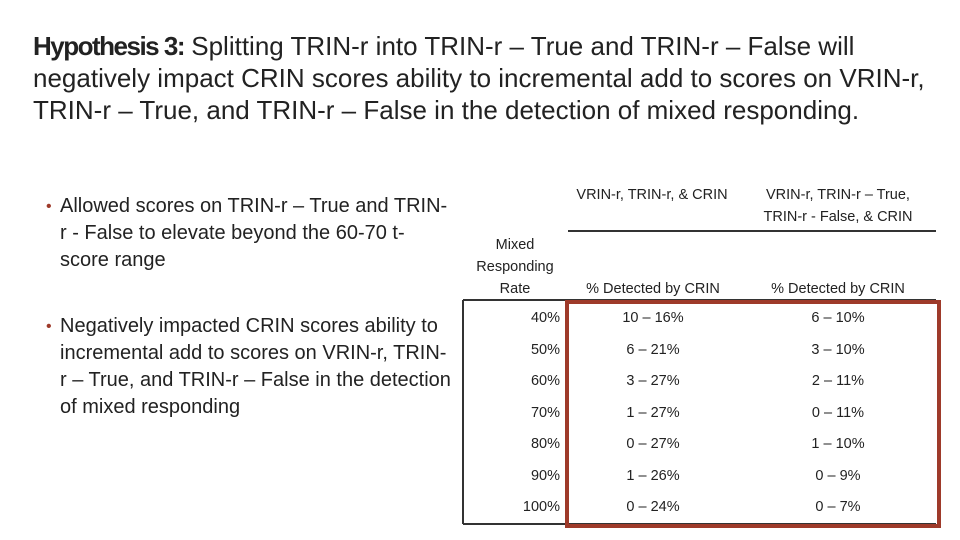 This screenshot has width=960, height=540. I want to click on table-cell: 6 – 10%, so click(838, 318).